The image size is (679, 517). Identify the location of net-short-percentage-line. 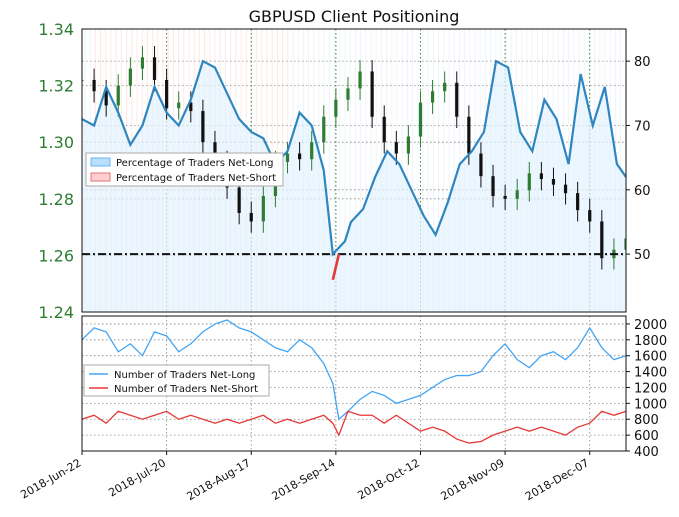
(336, 267).